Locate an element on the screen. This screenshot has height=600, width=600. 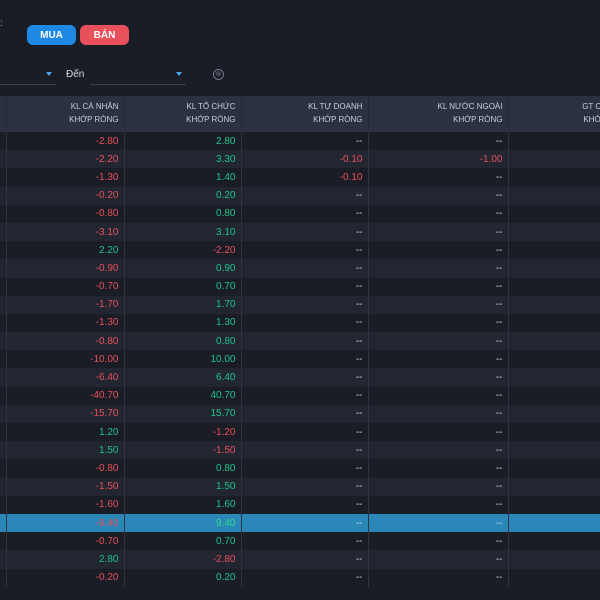
individual-net-cell: -10.00 is located at coordinates (65, 359).